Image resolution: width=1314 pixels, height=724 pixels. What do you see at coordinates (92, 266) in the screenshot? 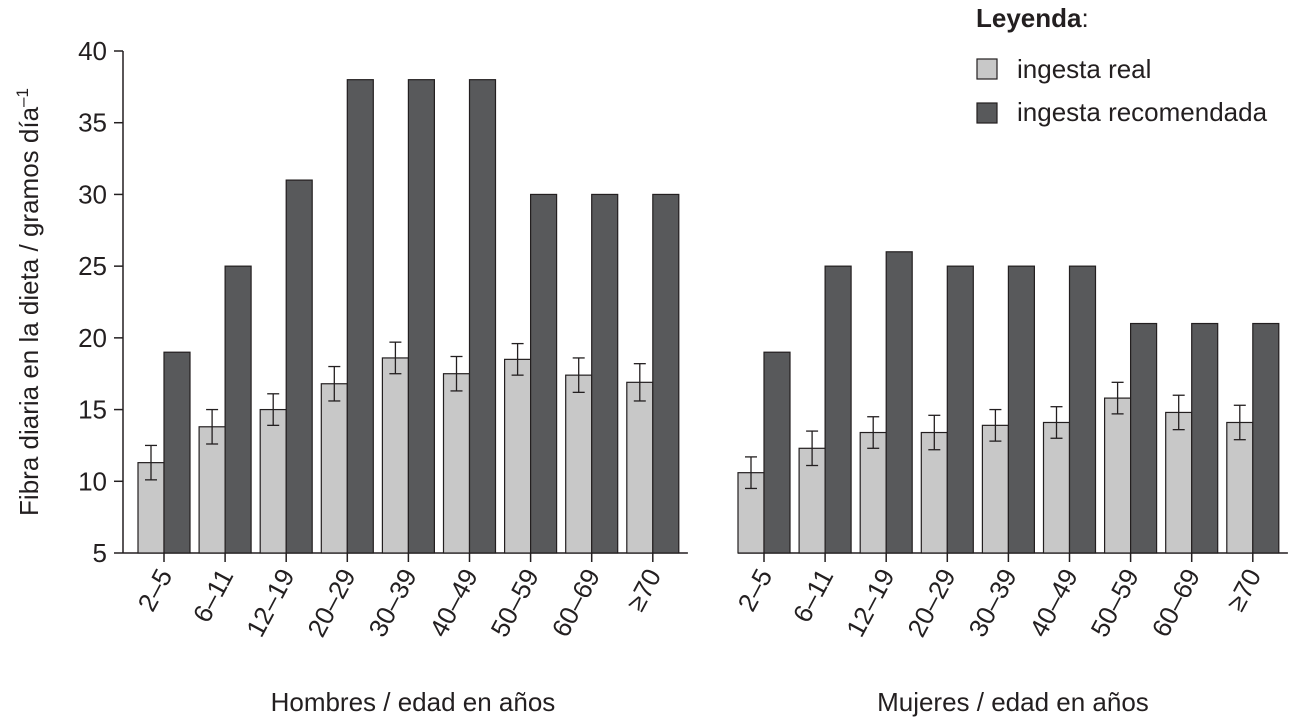
I see `y-tick-label: 25` at bounding box center [92, 266].